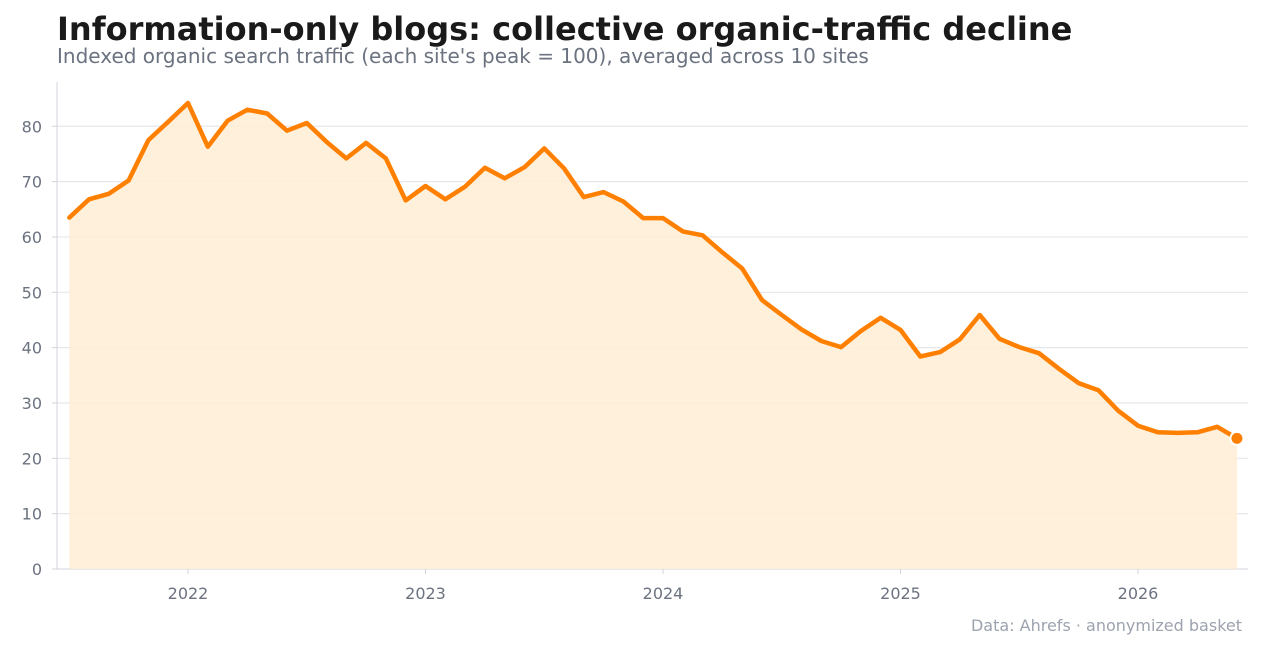 Image resolution: width=1264 pixels, height=652 pixels. I want to click on last-point-marker, so click(1237, 438).